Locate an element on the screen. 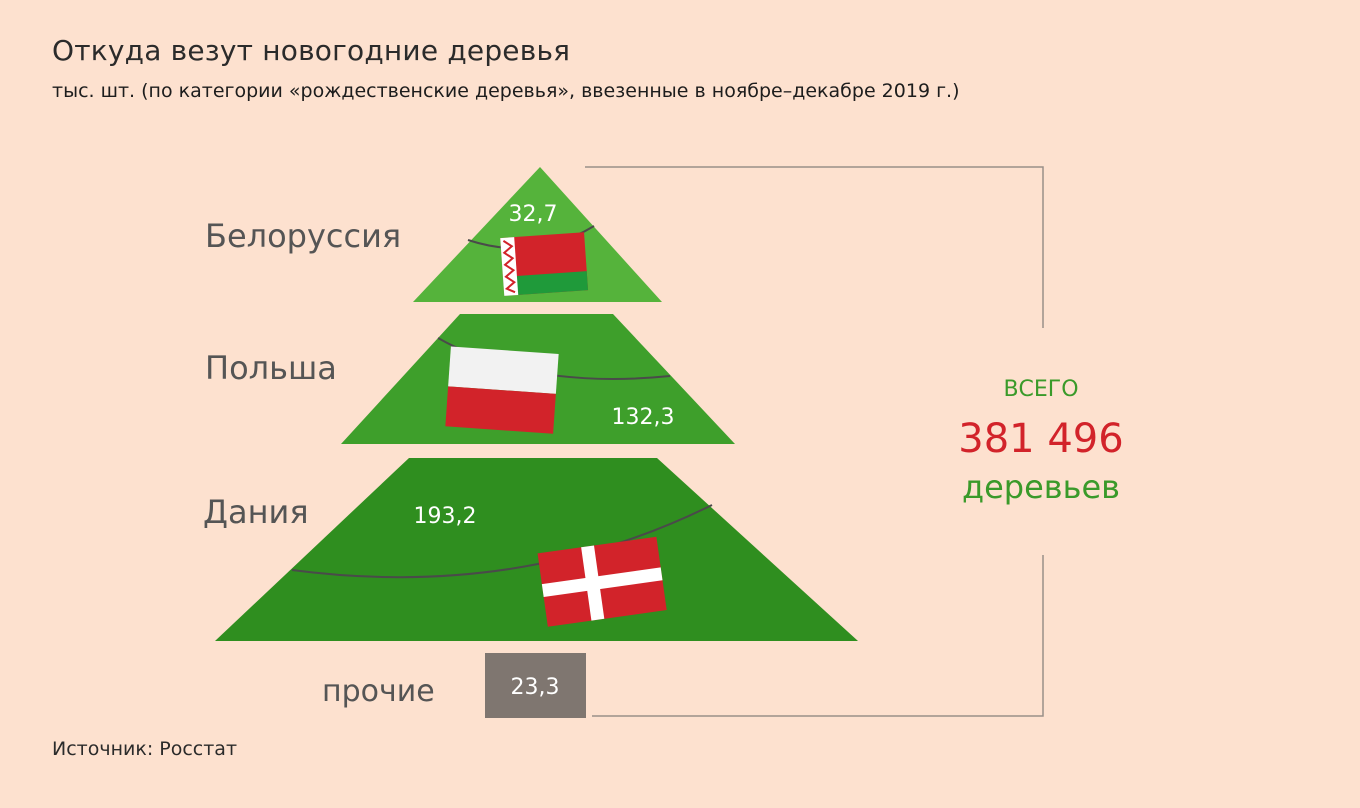 This screenshot has height=808, width=1360. country-label-poland: Польша is located at coordinates (271, 368).